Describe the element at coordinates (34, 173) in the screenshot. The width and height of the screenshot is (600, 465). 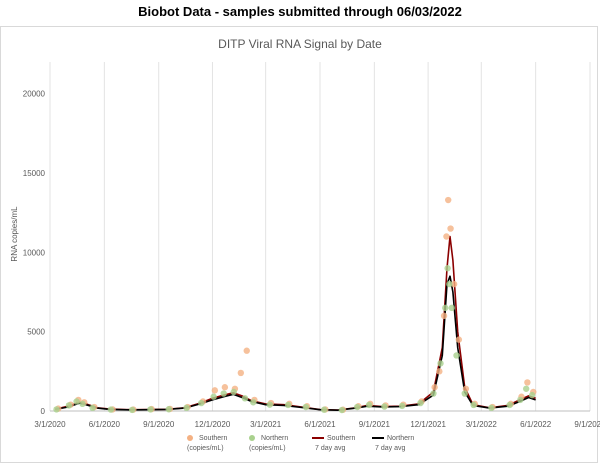
I see `y-tick-label: 15000` at that location.